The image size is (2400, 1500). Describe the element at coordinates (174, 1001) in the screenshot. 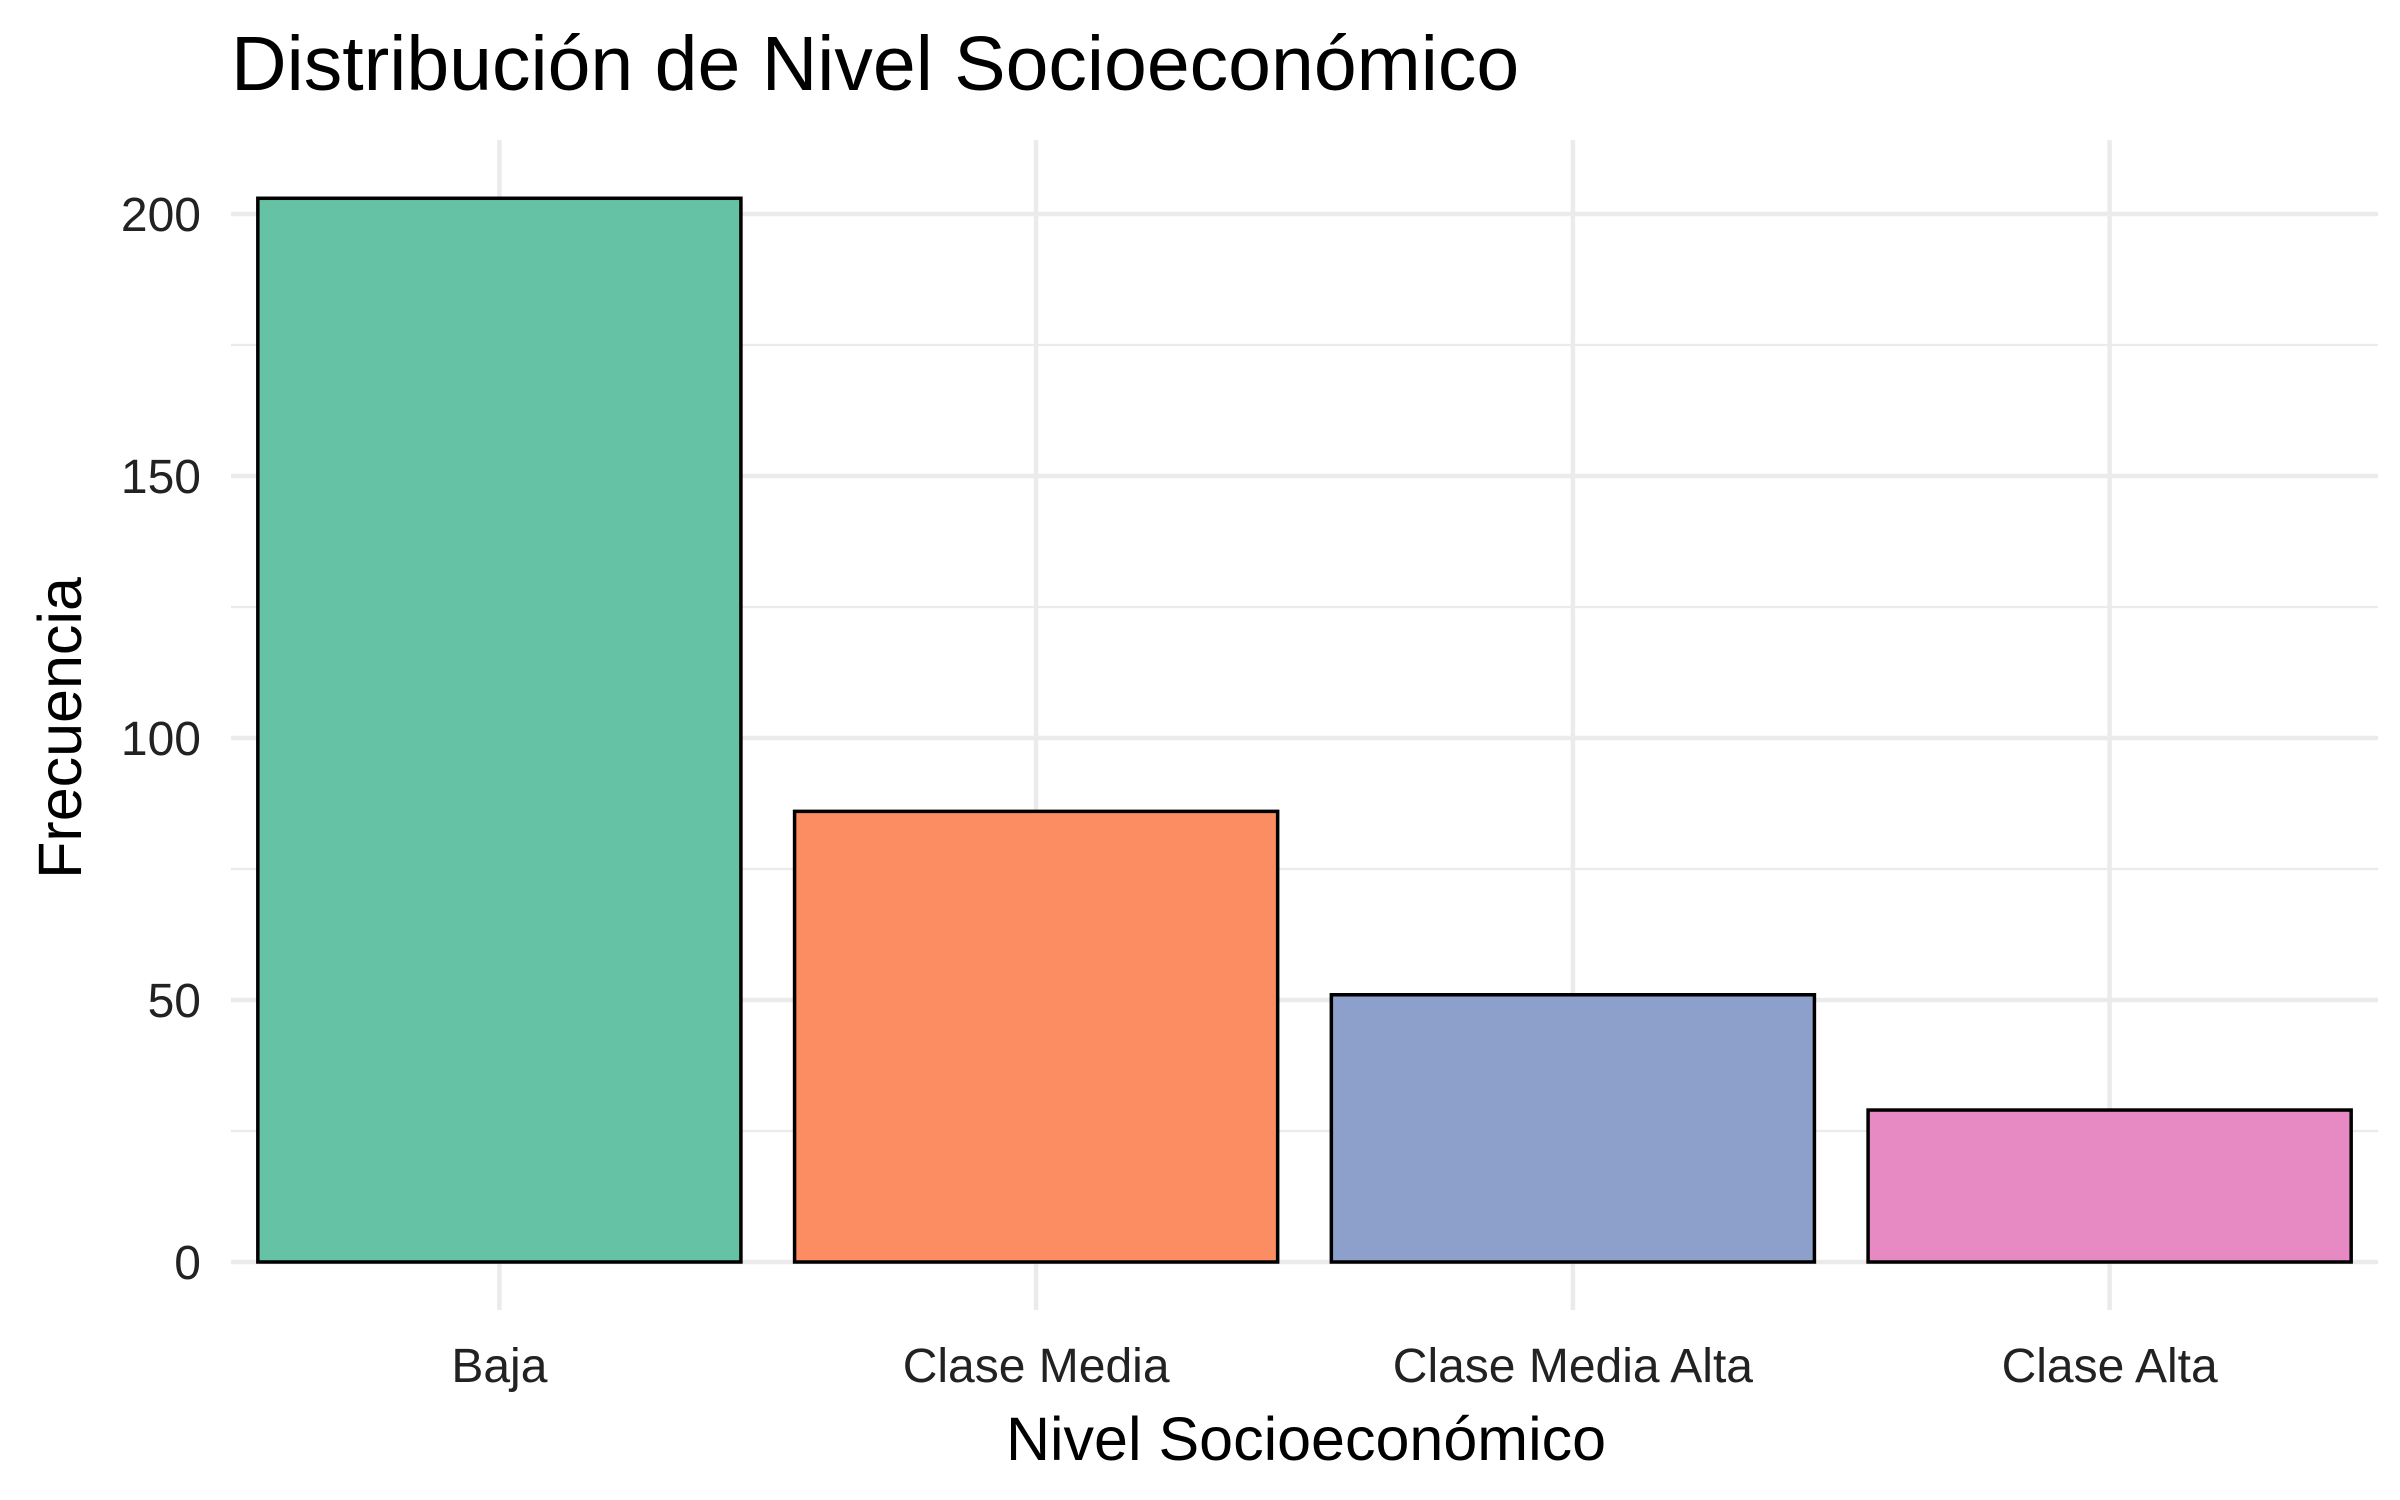

I see `y-tick-label: 50` at that location.